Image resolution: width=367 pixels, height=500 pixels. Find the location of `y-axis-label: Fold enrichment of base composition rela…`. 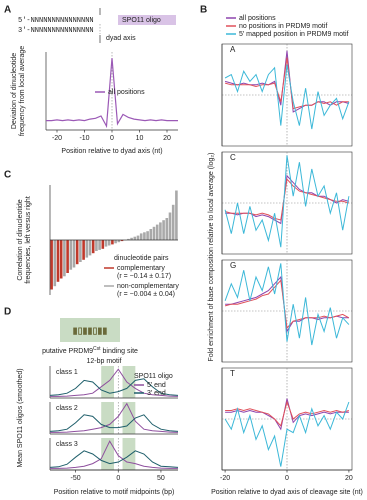

y-axis-label: Fold enrichment of base composition rela… is located at coordinates (211, 257).